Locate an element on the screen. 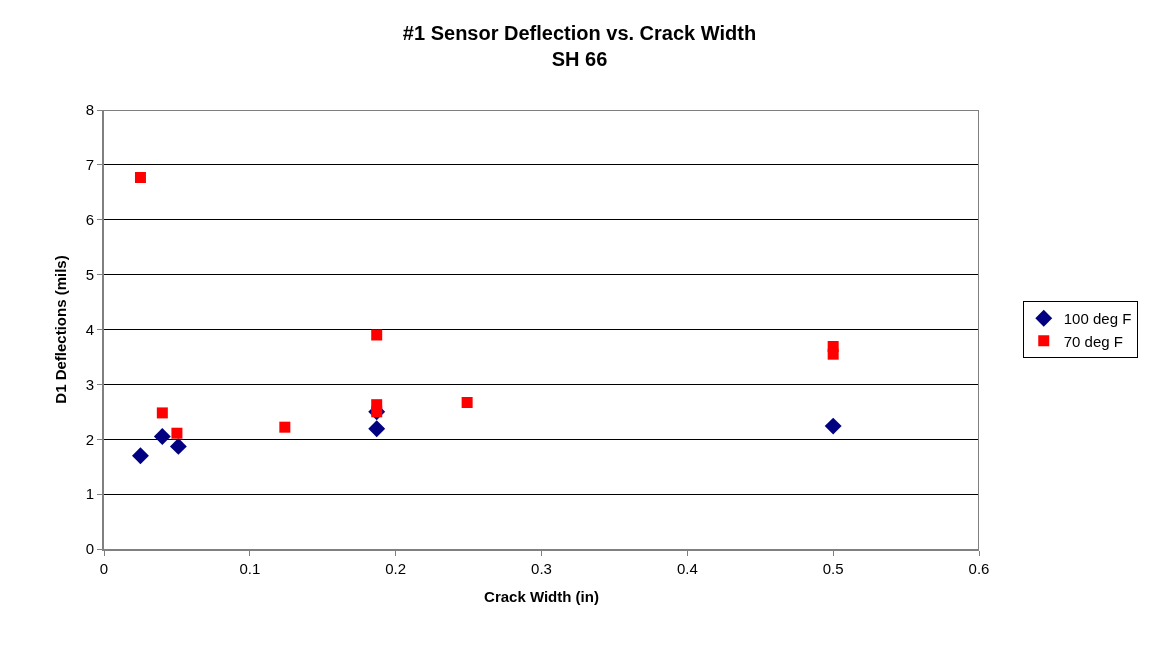 This screenshot has height=659, width=1159. y-tick-label: 4 is located at coordinates (89, 329).